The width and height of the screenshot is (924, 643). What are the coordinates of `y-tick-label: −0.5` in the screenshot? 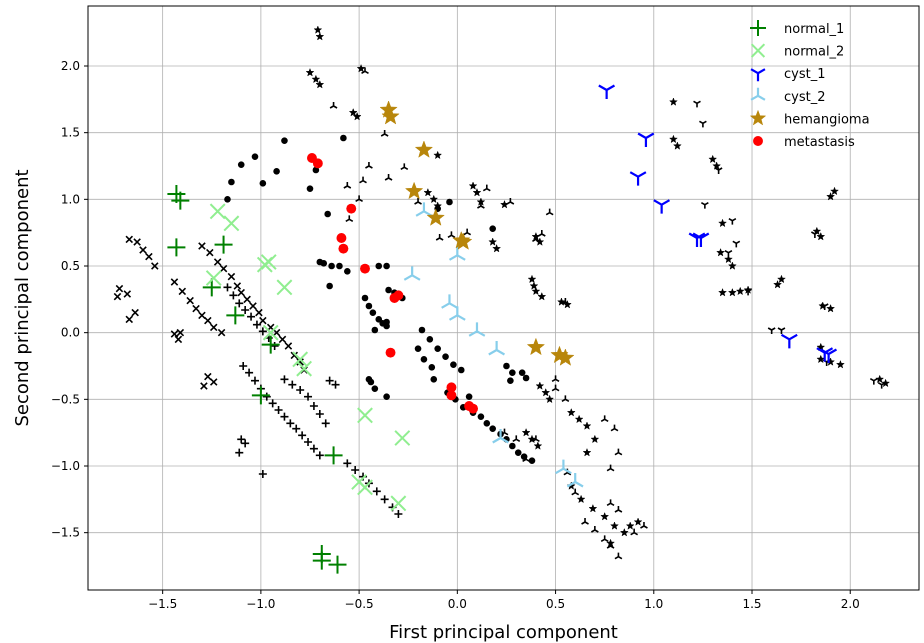 It's located at (65, 399).